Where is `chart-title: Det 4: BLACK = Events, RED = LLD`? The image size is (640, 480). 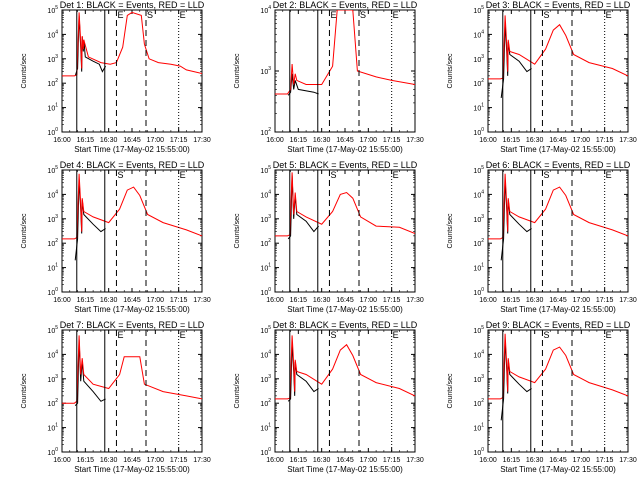
chart-title: Det 4: BLACK = Events, RED = LLD is located at coordinates (132, 165).